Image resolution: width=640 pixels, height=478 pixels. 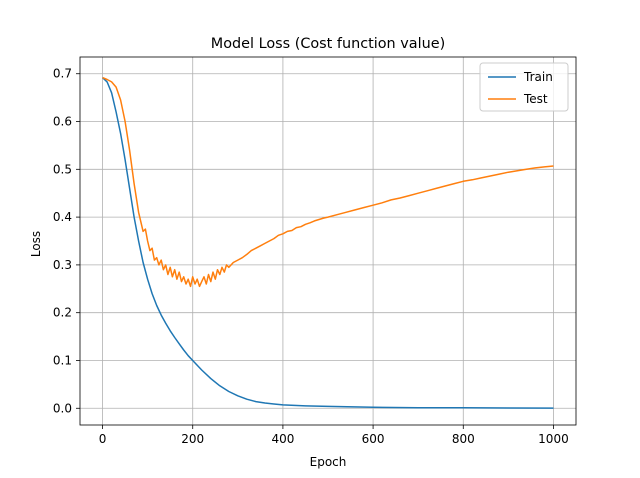 What do you see at coordinates (463, 439) in the screenshot?
I see `x-tick-label: 800` at bounding box center [463, 439].